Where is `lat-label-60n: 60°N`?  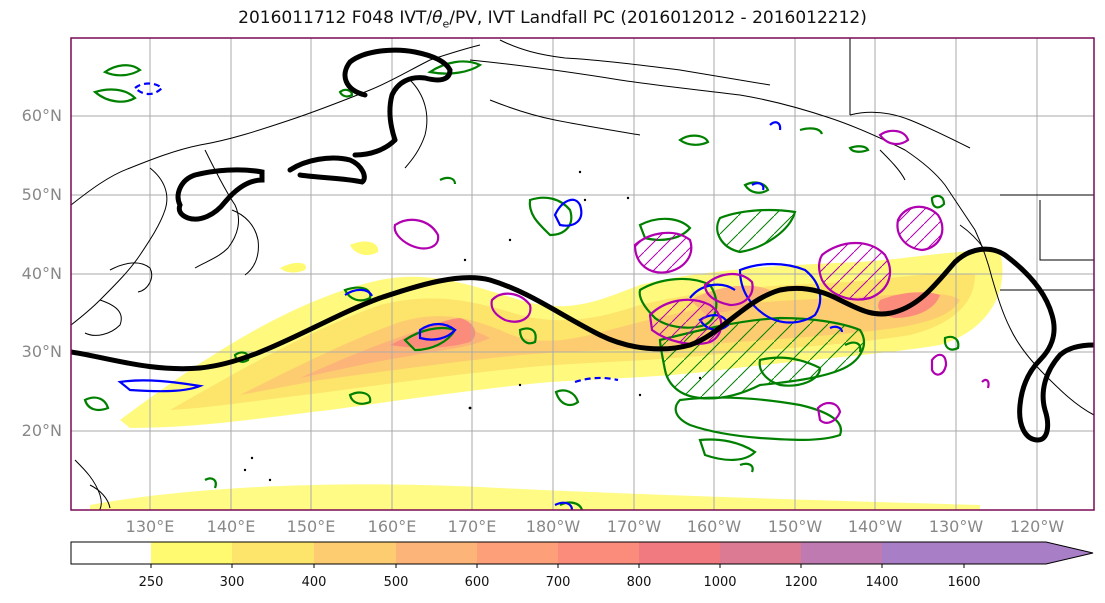
lat-label-60n: 60°N is located at coordinates (41, 115).